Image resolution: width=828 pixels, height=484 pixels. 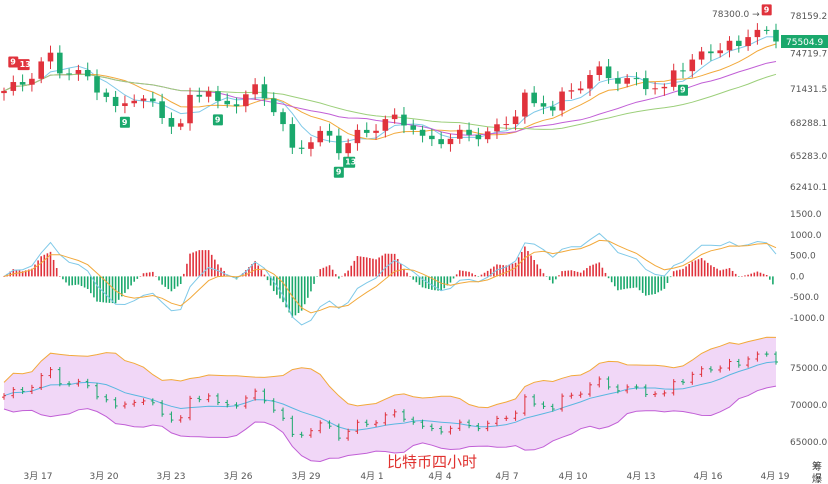 What do you see at coordinates (440, 476) in the screenshot?
I see `date-label: 4月 4` at bounding box center [440, 476].